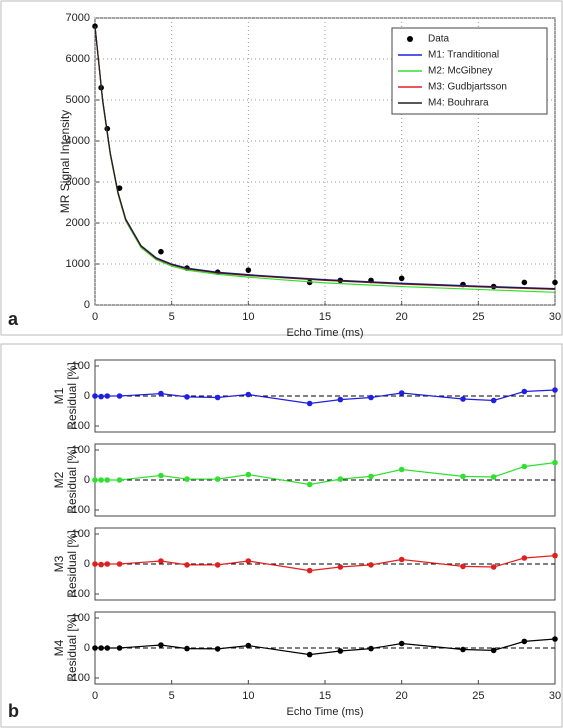 Image resolution: width=563 pixels, height=728 pixels. What do you see at coordinates (324, 333) in the screenshot?
I see `x-axis-label: Echo Time (ms)` at bounding box center [324, 333].